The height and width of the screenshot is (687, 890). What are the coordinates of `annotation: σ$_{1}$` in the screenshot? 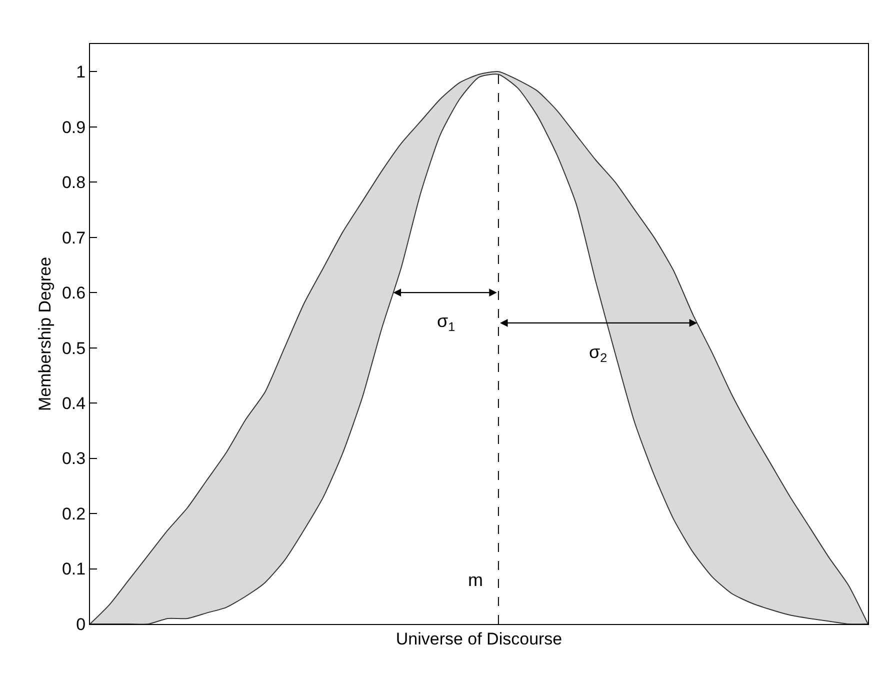 It's located at (446, 322).